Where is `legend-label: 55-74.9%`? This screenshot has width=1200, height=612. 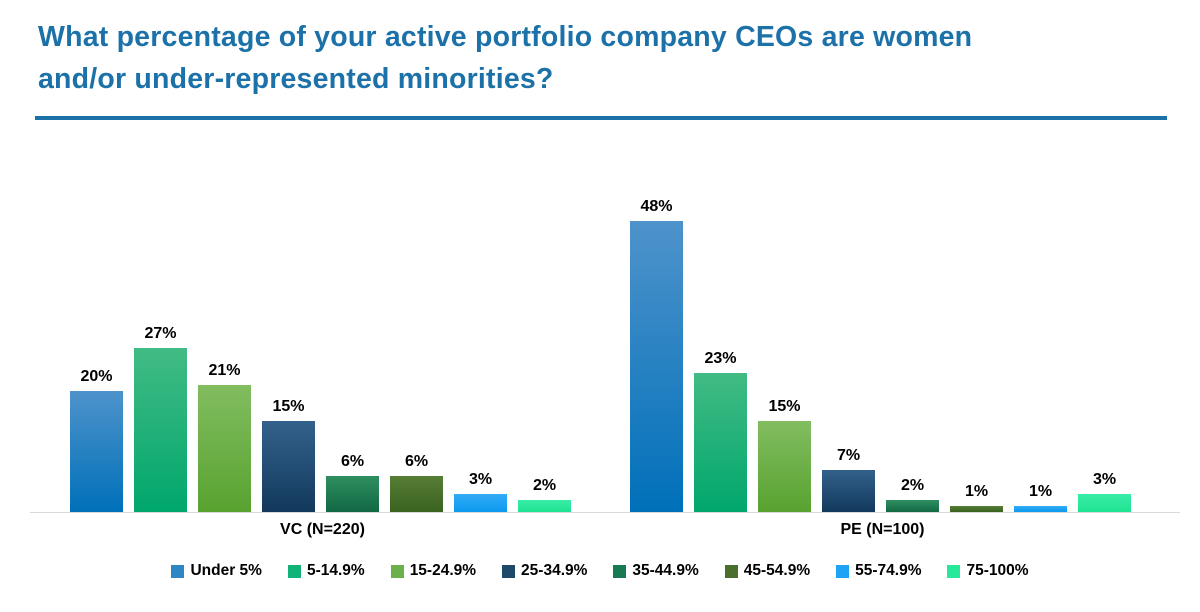
legend-label: 55-74.9% is located at coordinates (888, 570).